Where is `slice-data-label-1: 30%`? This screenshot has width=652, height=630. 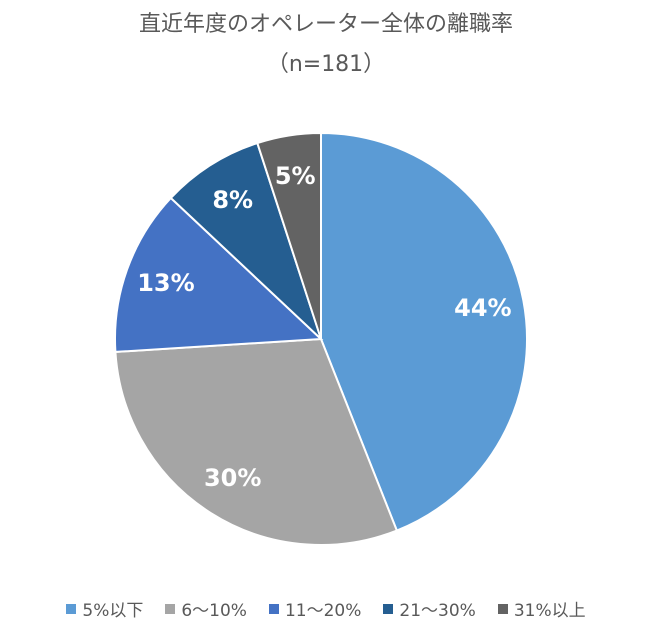 slice-data-label-1: 30% is located at coordinates (232, 478).